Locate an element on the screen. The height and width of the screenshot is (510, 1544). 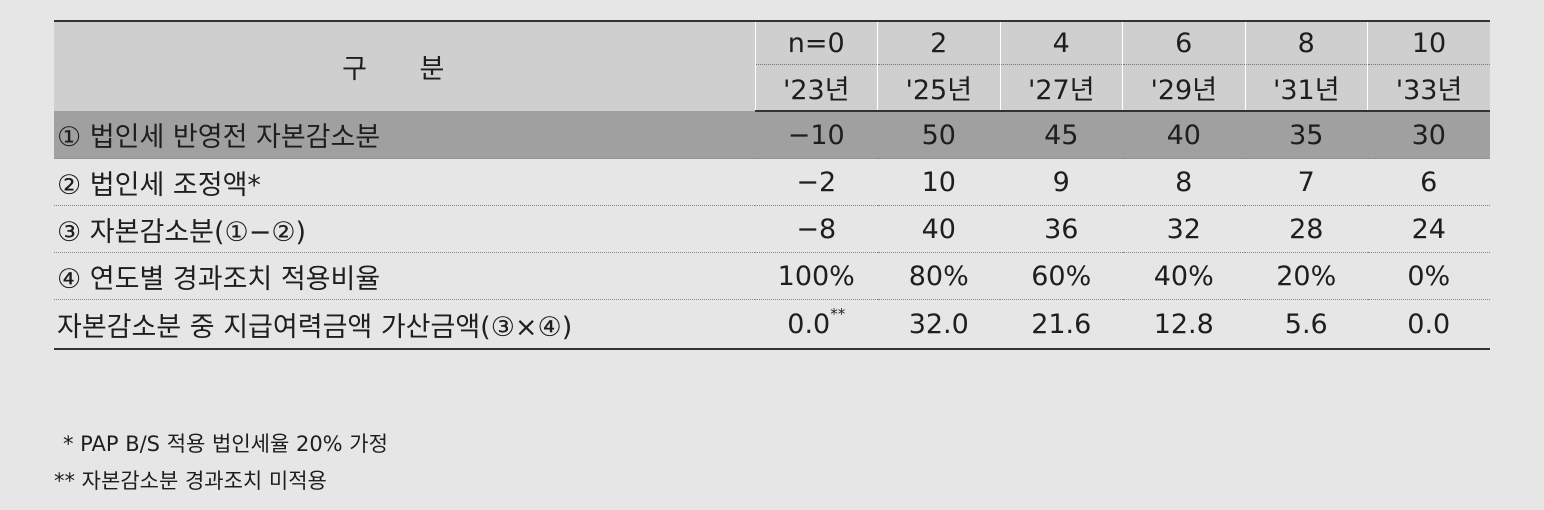
footnote: * PAP B/S 적용 법인세율 20% 가정 is located at coordinates (225, 444).